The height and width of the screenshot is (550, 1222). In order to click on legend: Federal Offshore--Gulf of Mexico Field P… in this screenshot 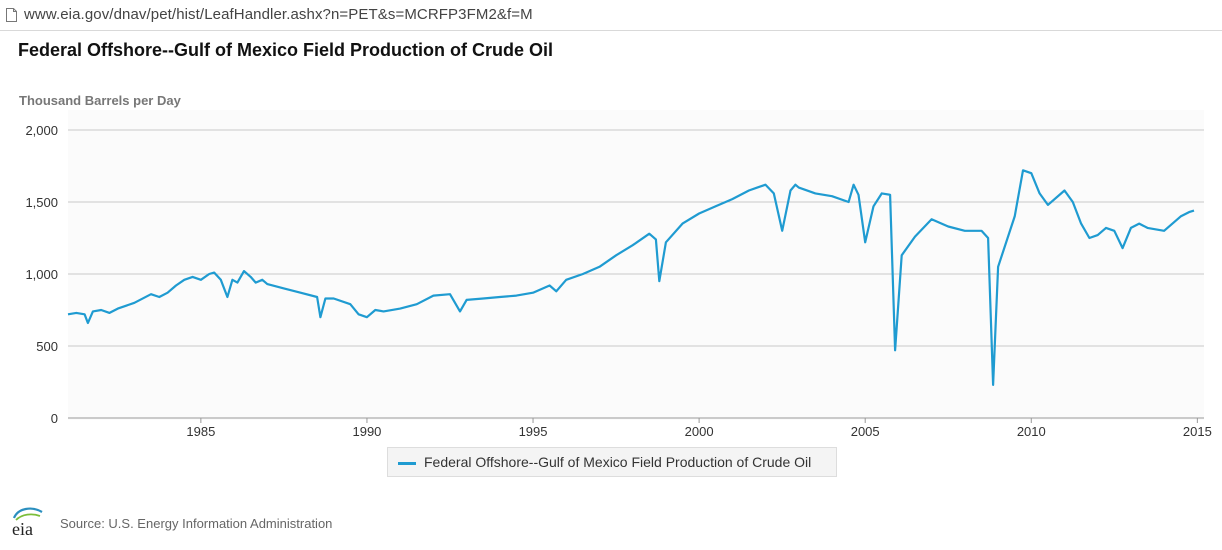, I will do `click(612, 462)`.